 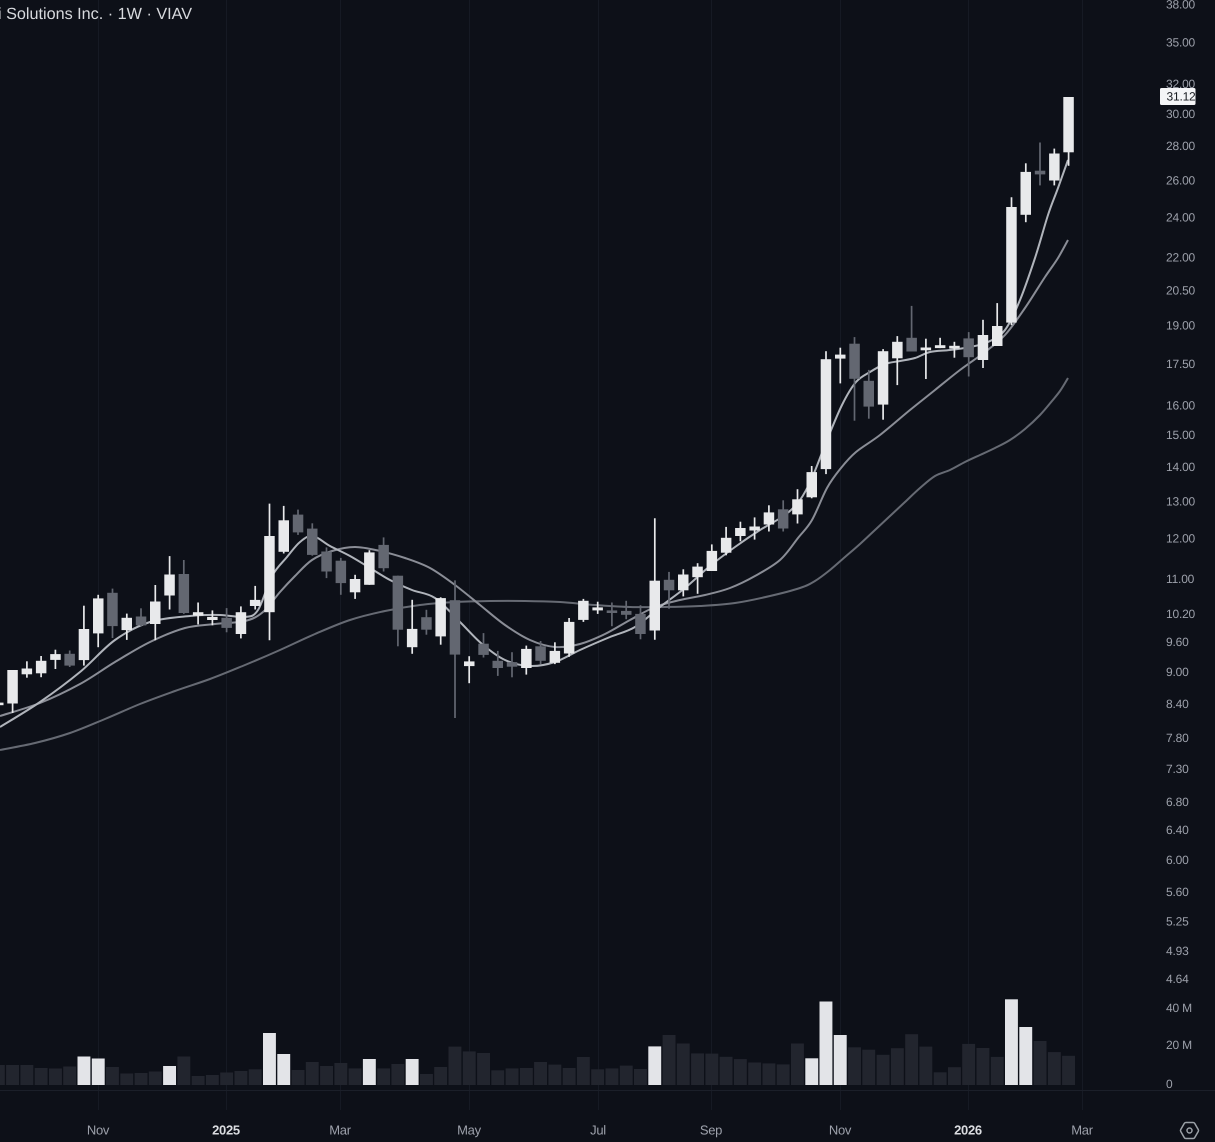 I want to click on svg-text: 16.00, so click(x=1181, y=405).